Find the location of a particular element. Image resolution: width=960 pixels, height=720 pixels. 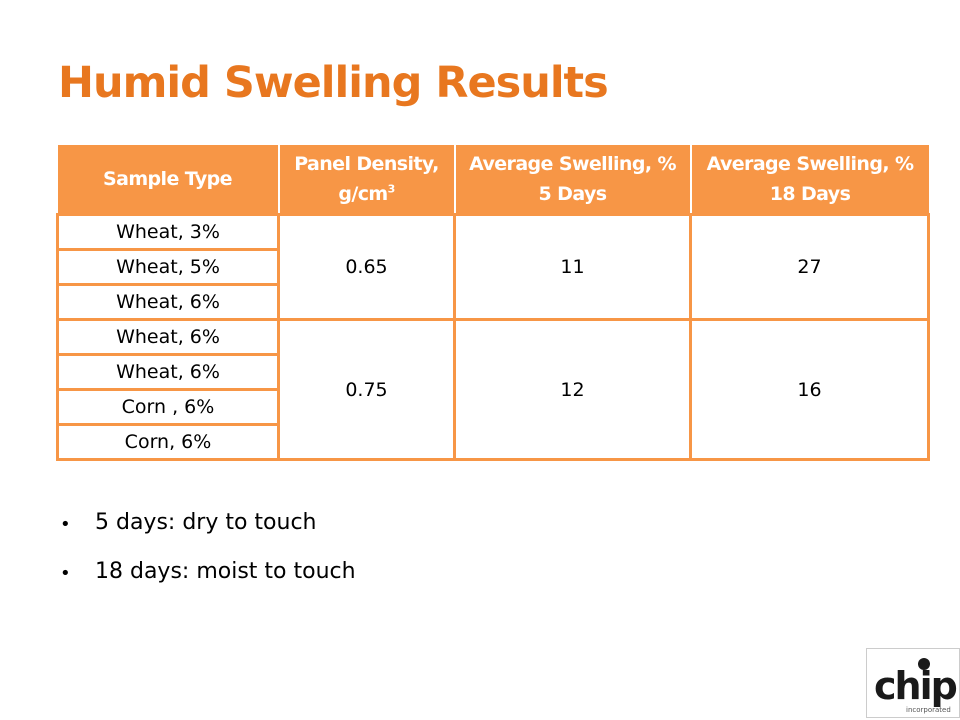

chip-logo-dot-icon is located at coordinates (924, 664).